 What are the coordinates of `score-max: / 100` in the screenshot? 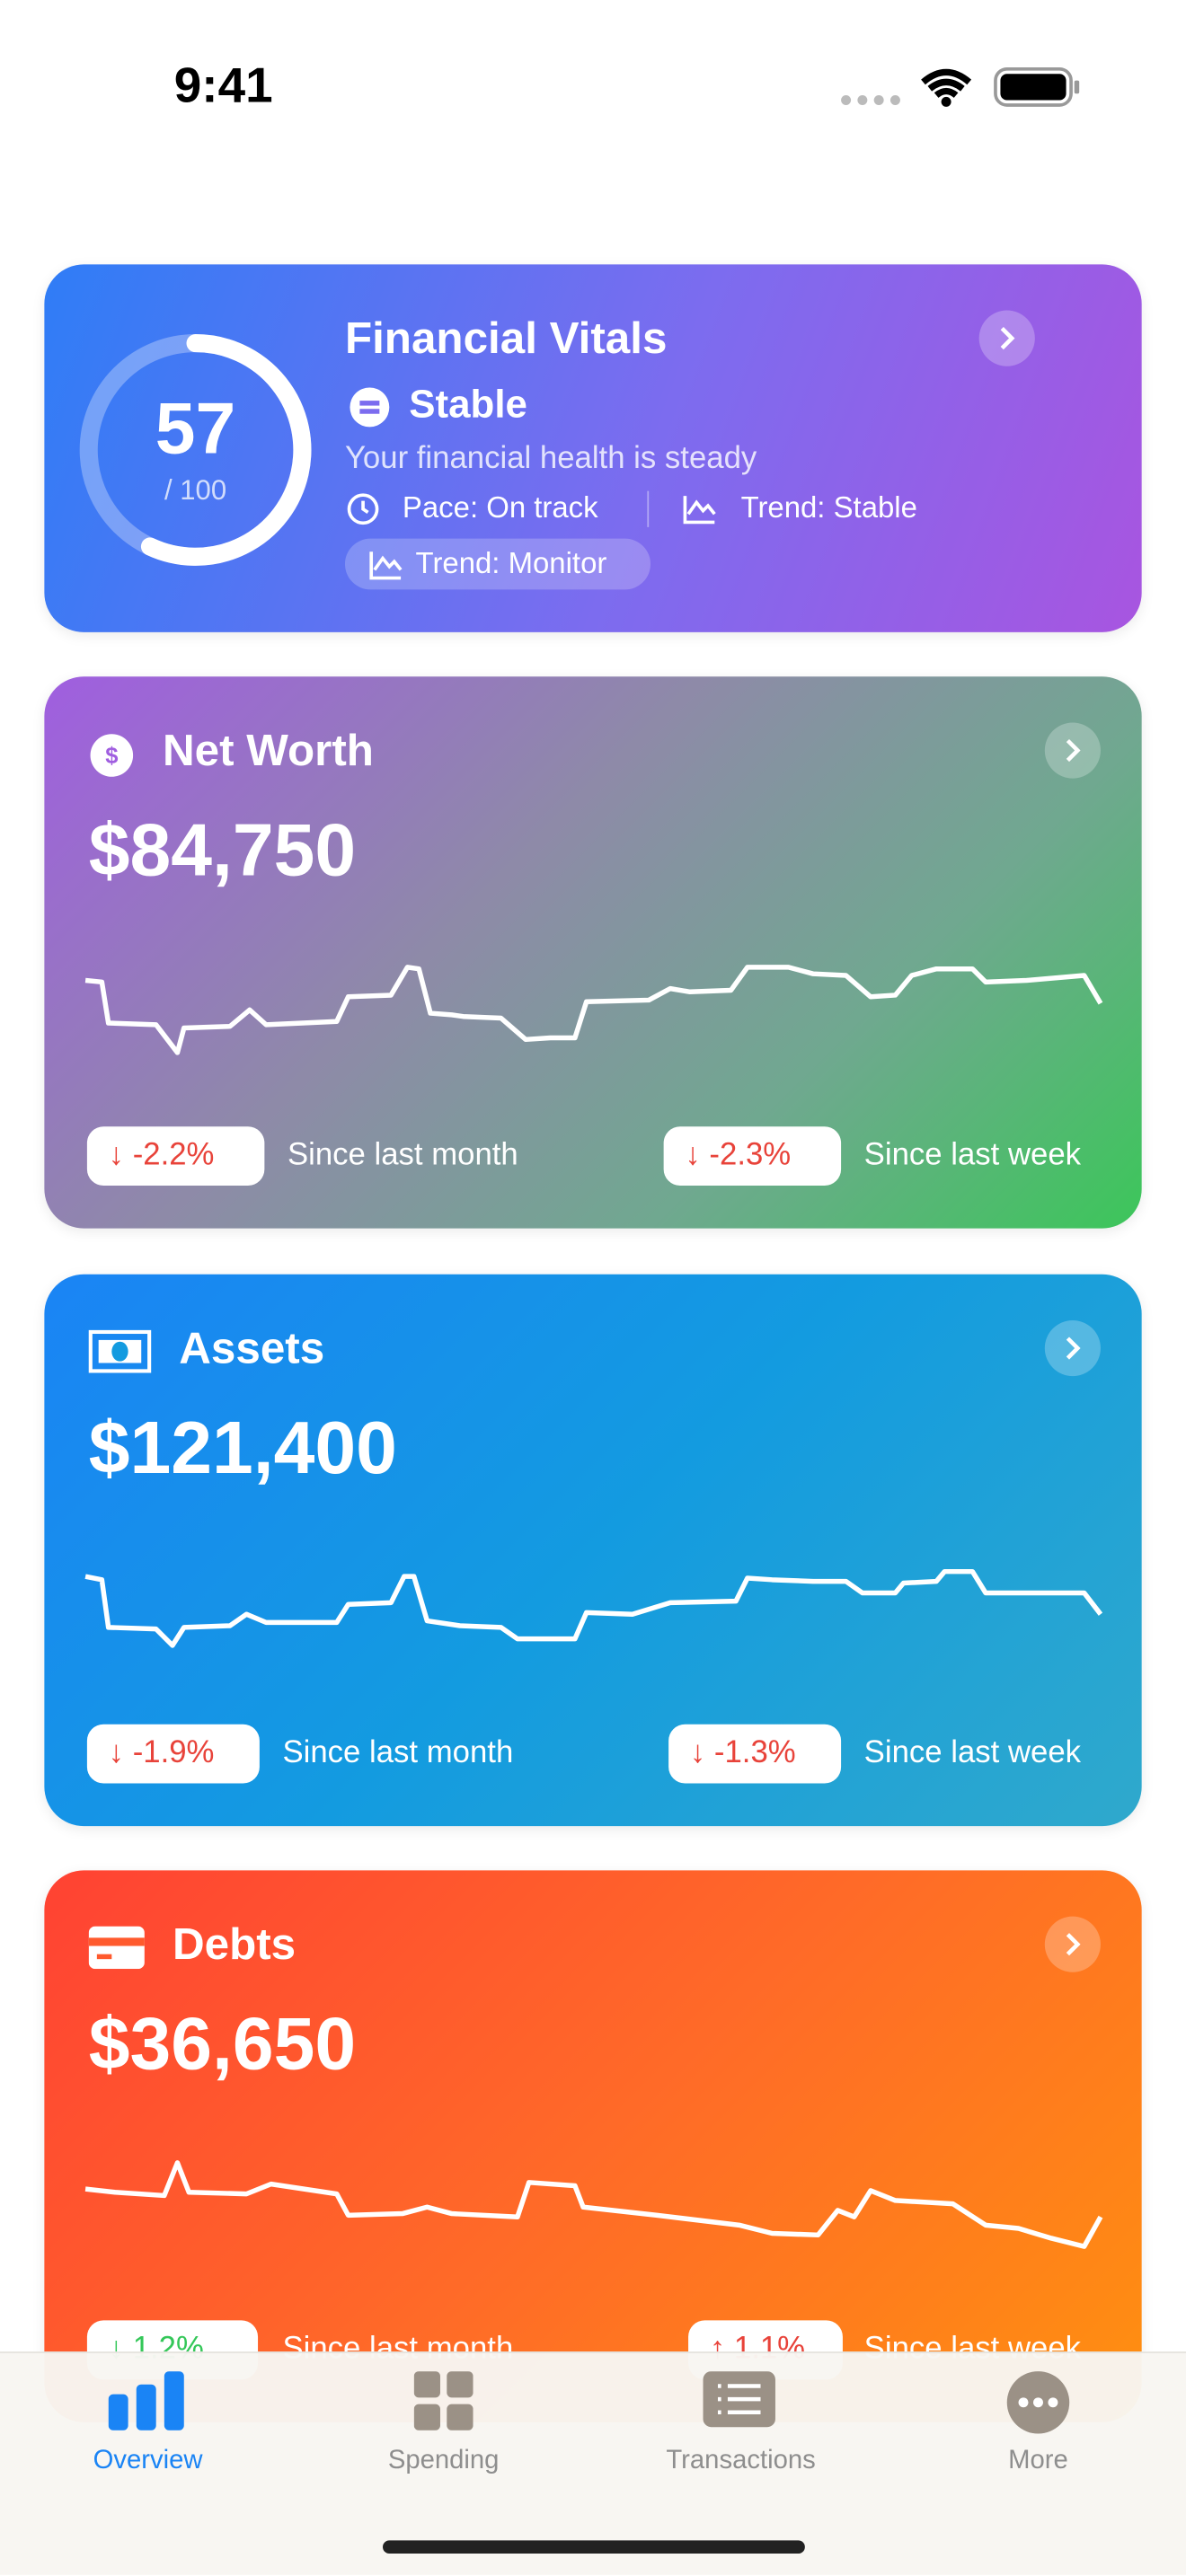 It's located at (195, 490).